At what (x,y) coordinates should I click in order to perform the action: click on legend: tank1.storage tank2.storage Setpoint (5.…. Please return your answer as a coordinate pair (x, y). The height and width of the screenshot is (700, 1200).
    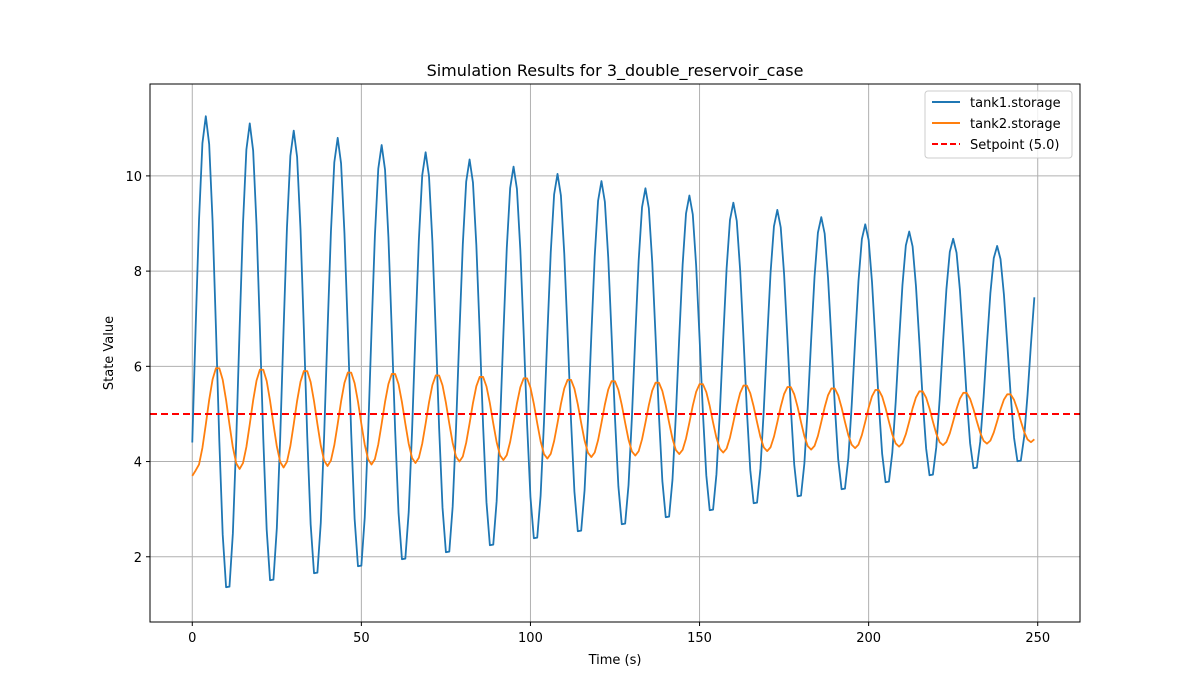
    Looking at the image, I should click on (998, 124).